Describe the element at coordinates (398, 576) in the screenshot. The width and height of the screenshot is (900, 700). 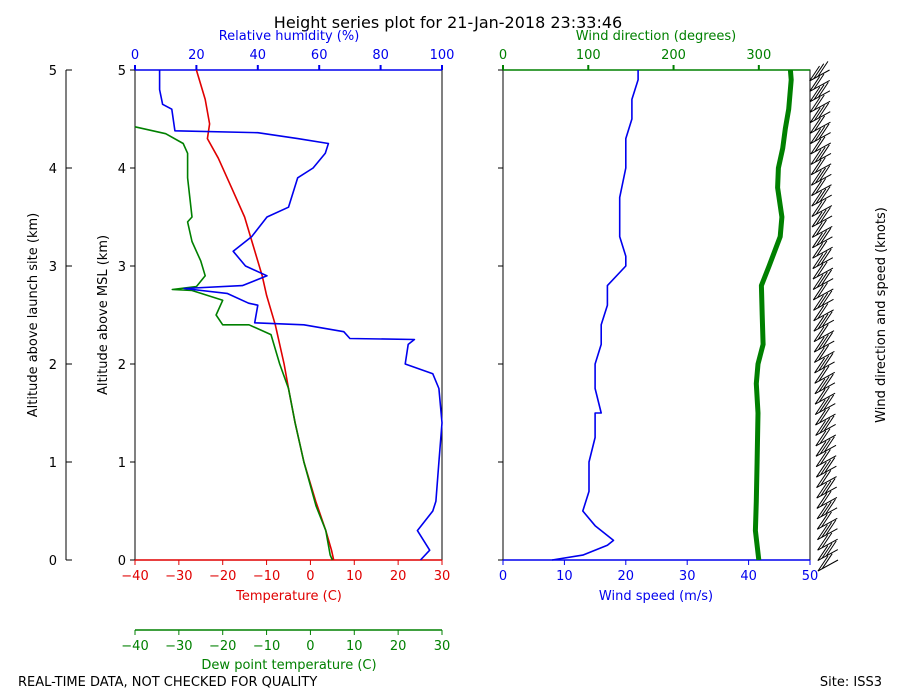
I see `temperature-tick-label: 20` at that location.